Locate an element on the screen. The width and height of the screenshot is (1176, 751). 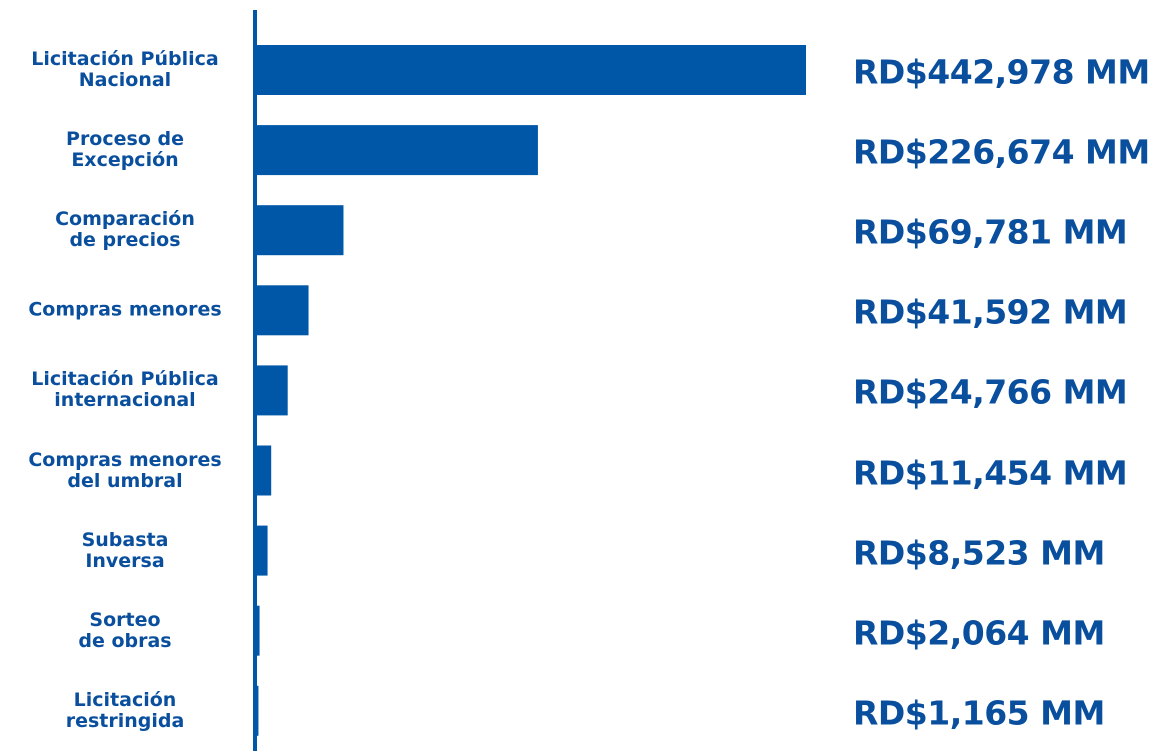
category-label: Subasta Inversa is located at coordinates (125, 550).